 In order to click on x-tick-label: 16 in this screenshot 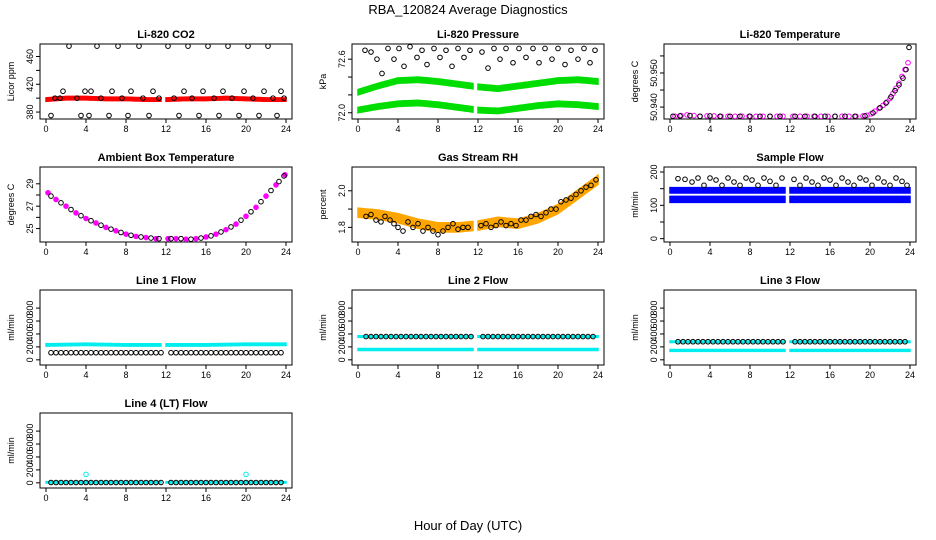, I will do `click(830, 129)`.